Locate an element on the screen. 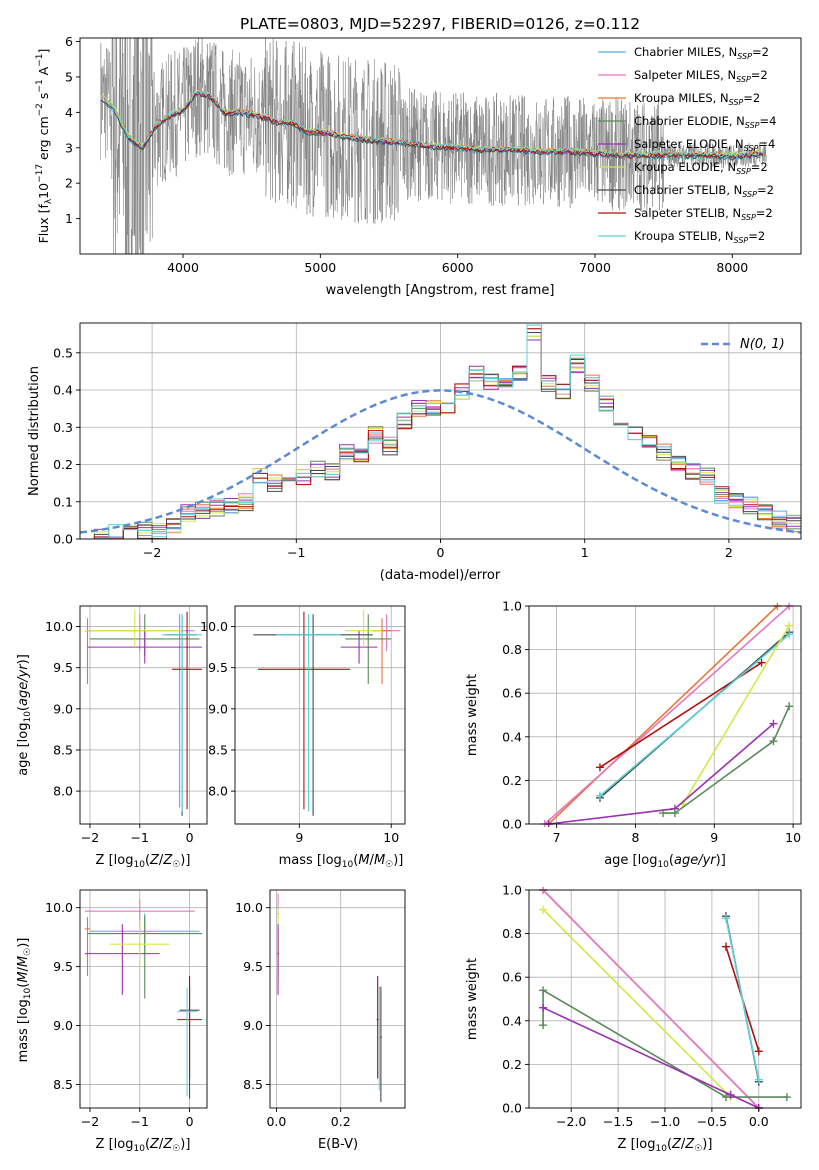 The height and width of the screenshot is (1170, 819). legend-entry: Kroupa ELODIE, NSSP=2 is located at coordinates (701, 168).